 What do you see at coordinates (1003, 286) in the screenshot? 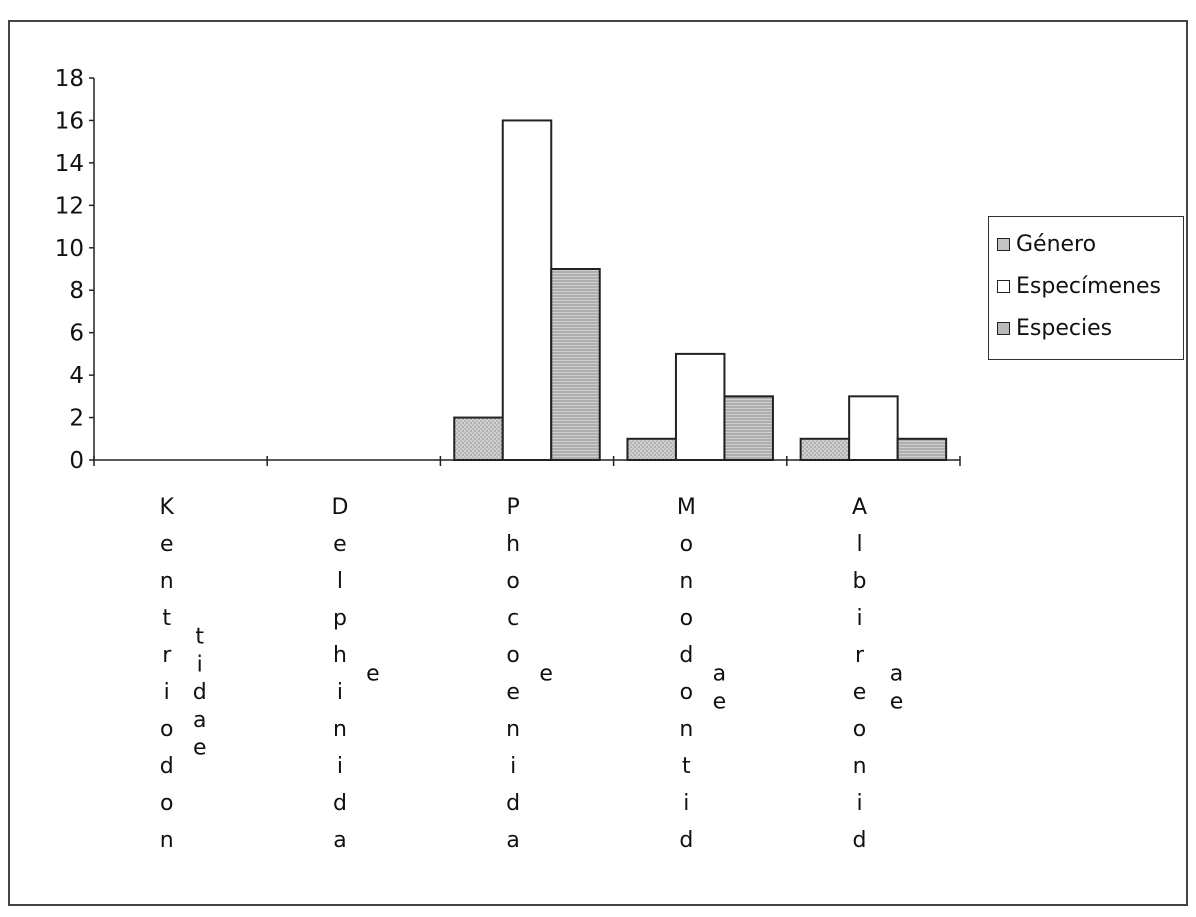
I see `legend-swatch-especimenes` at bounding box center [1003, 286].